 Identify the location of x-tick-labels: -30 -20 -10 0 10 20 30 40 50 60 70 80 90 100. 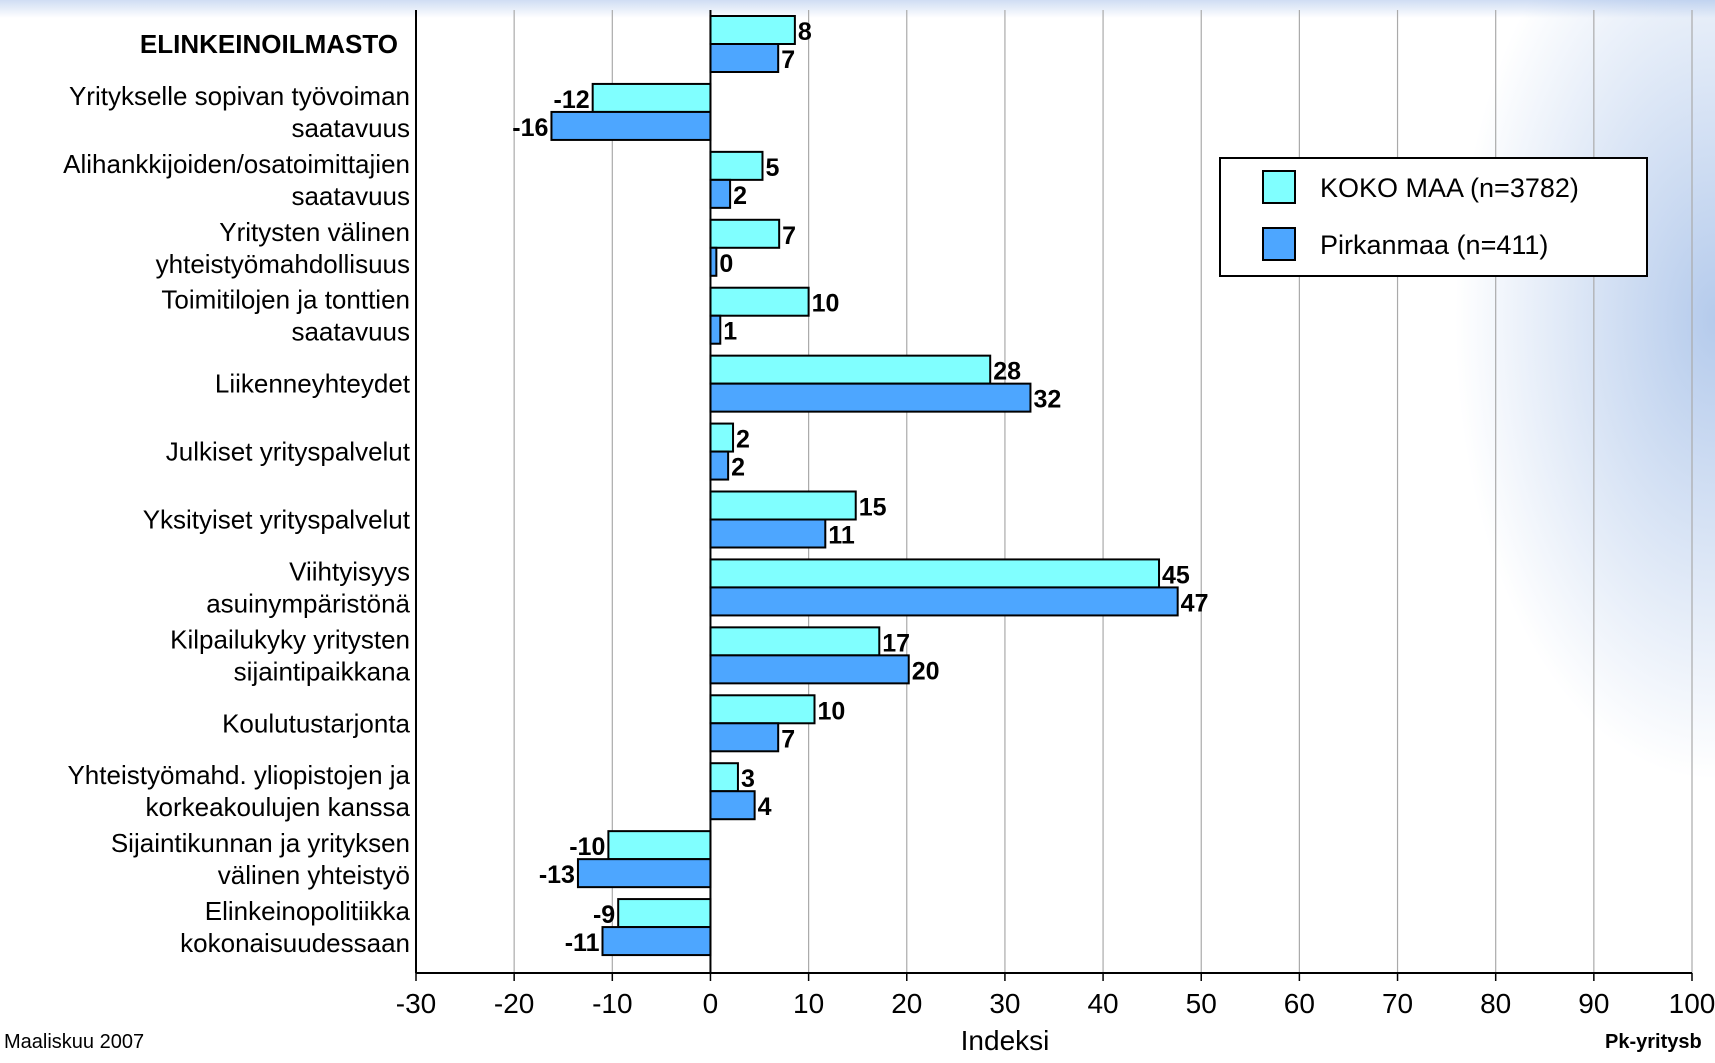
(1055, 1003).